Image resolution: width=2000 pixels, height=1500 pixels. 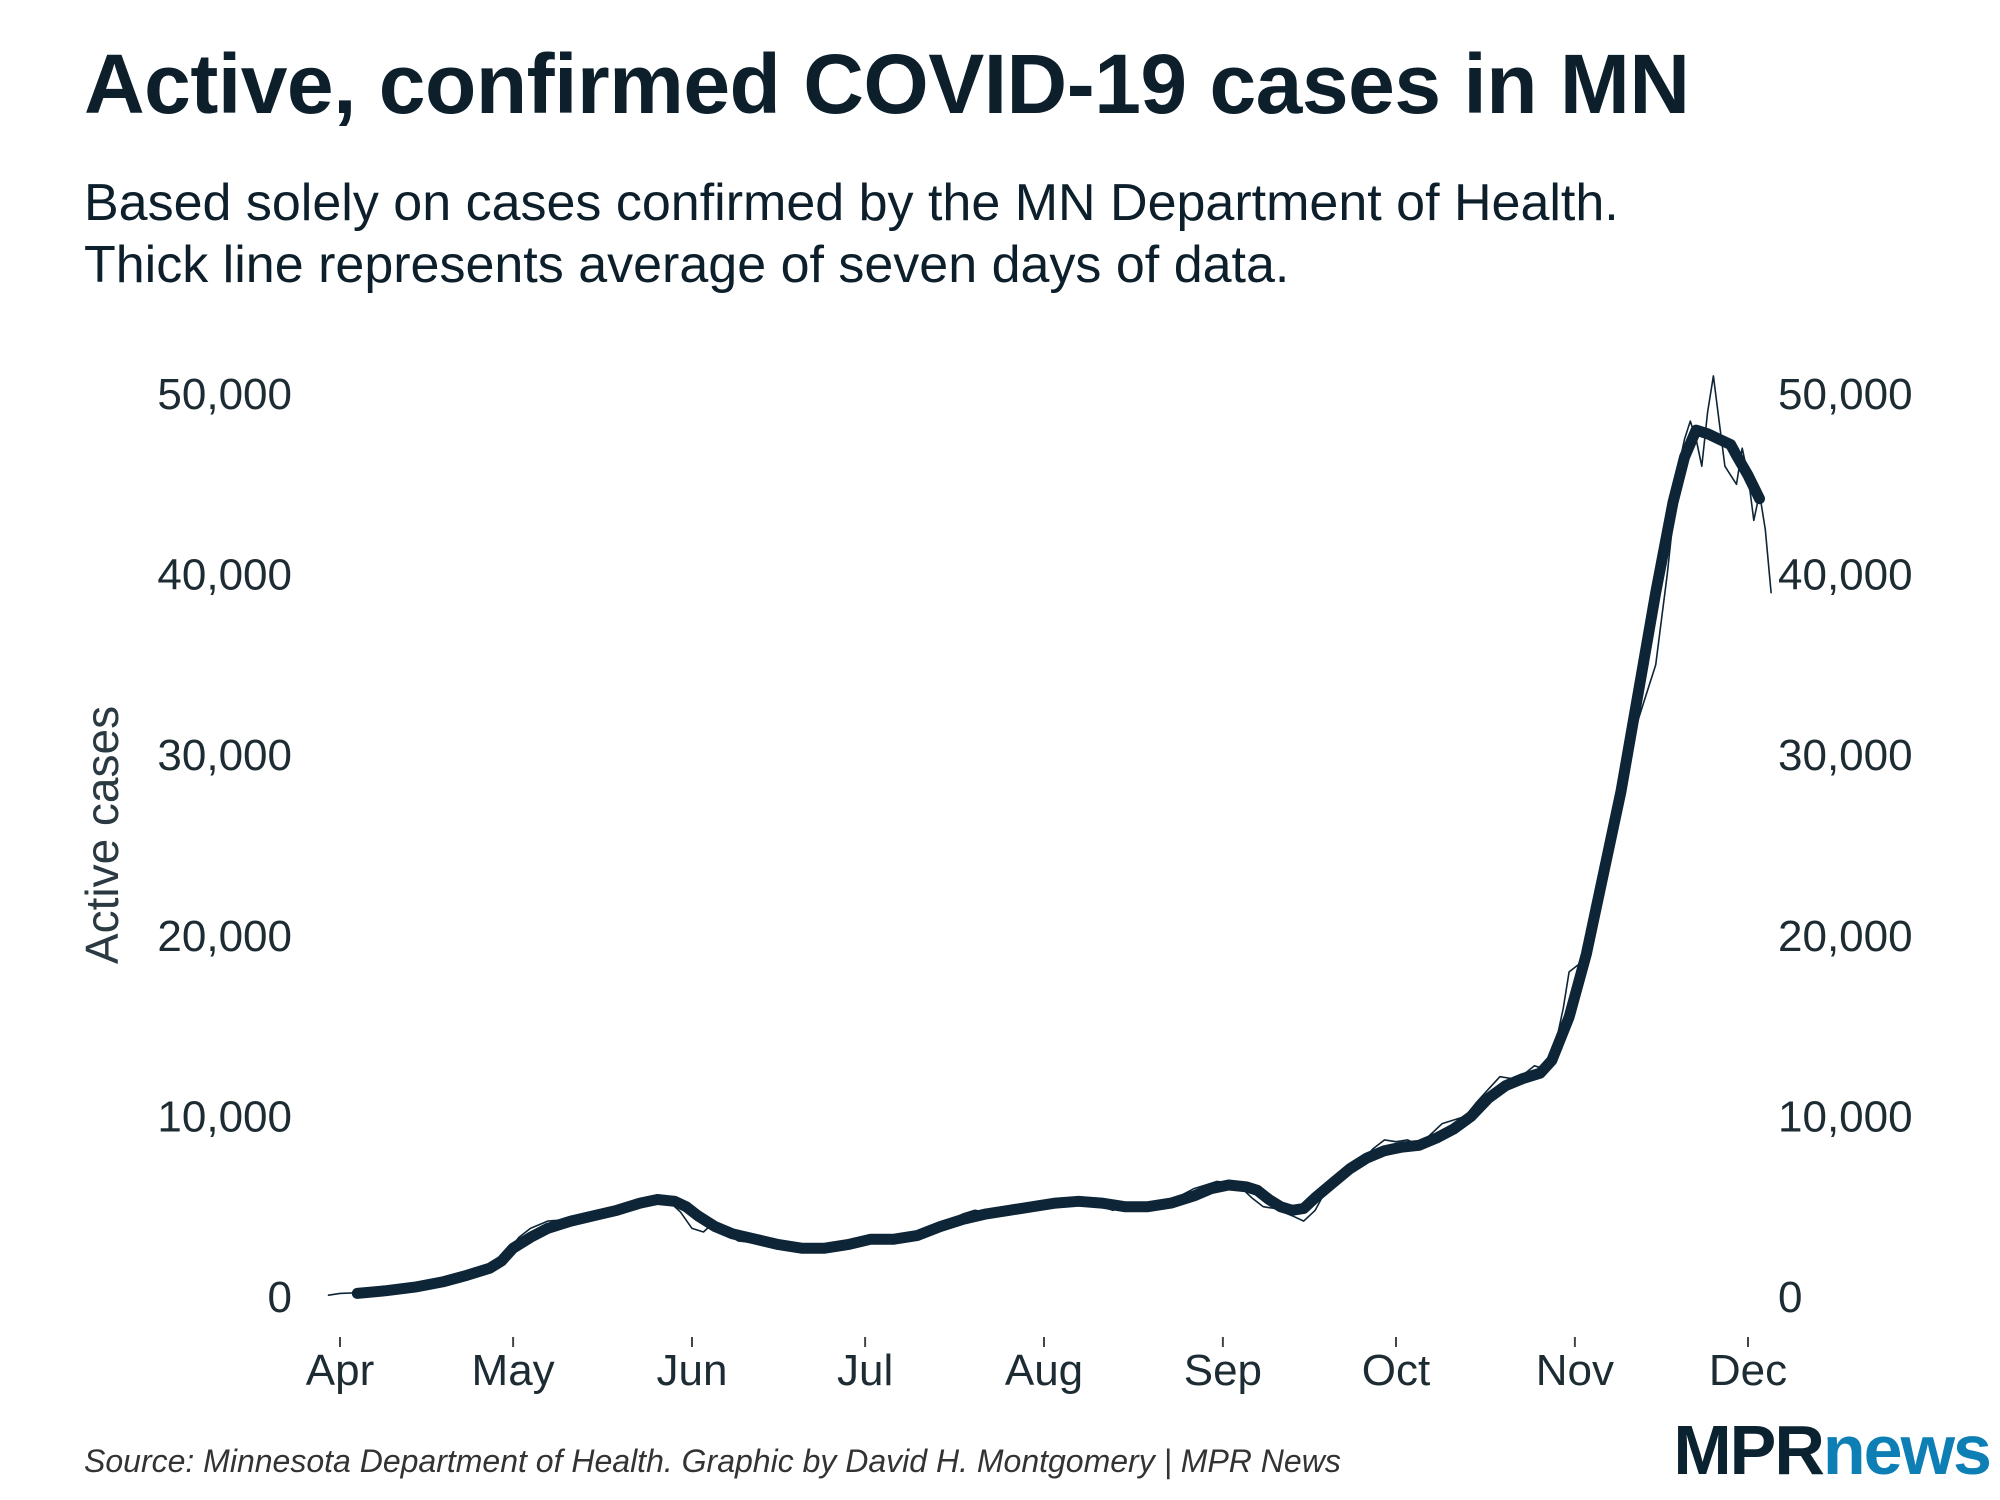 What do you see at coordinates (1396, 1370) in the screenshot?
I see `x-tick-label: Oct` at bounding box center [1396, 1370].